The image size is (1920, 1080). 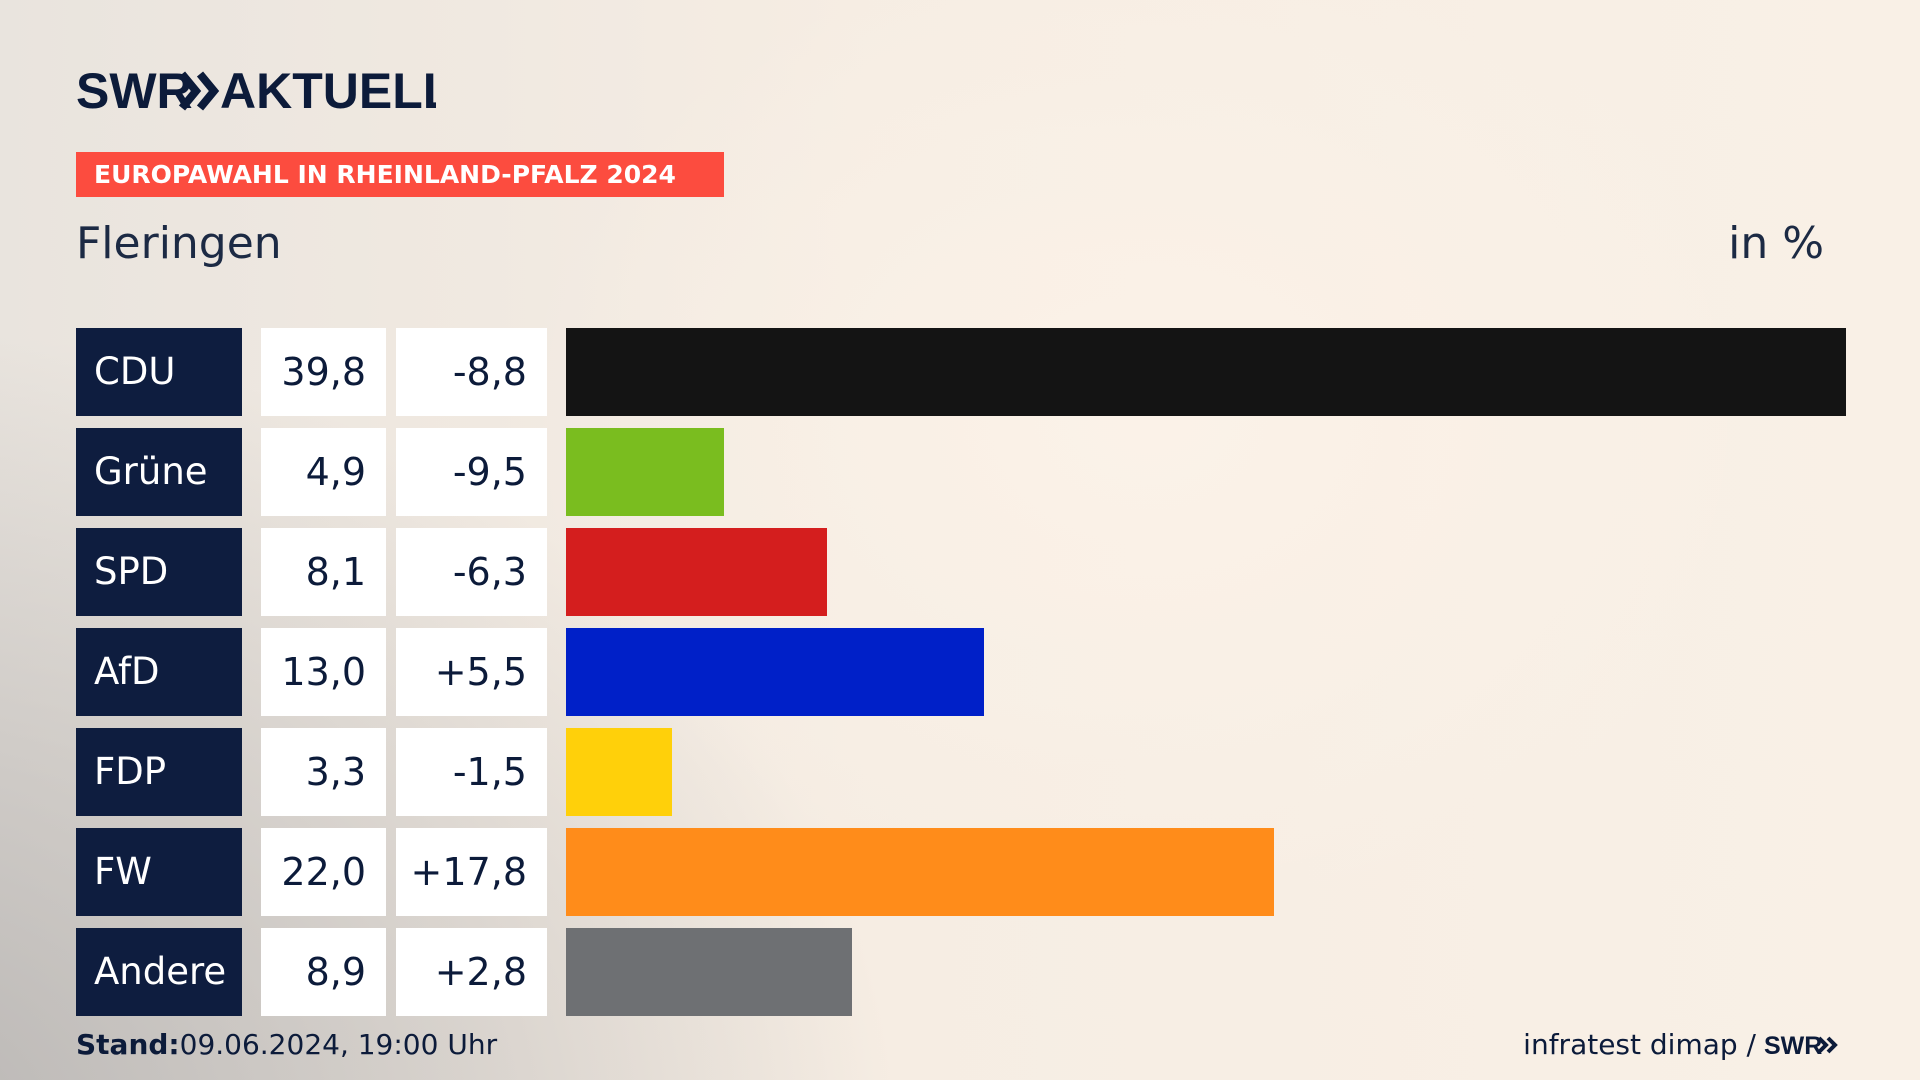 I want to click on stand-value: 09.06.2024, 19:00 Uhr, so click(x=338, y=1044).